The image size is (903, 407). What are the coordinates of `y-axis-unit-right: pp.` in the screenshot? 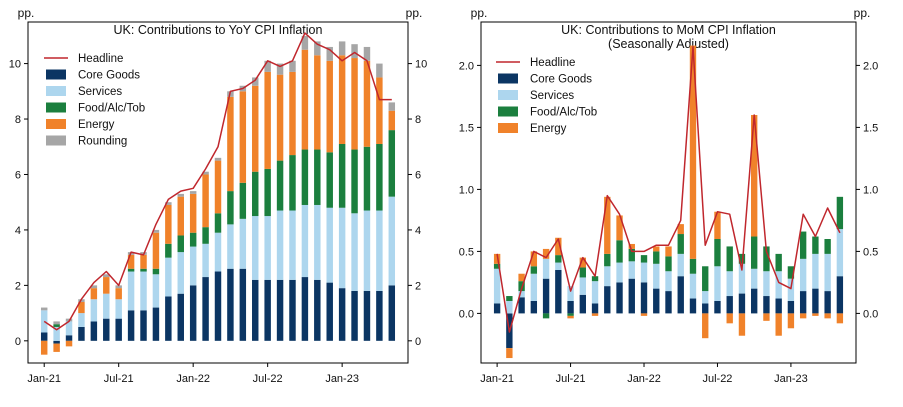 It's located at (862, 13).